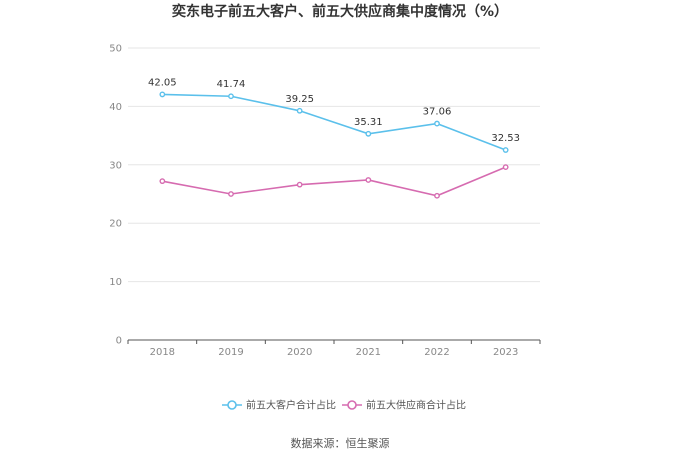 This screenshot has height=464, width=680. What do you see at coordinates (162, 82) in the screenshot?
I see `data-label: 42.05` at bounding box center [162, 82].